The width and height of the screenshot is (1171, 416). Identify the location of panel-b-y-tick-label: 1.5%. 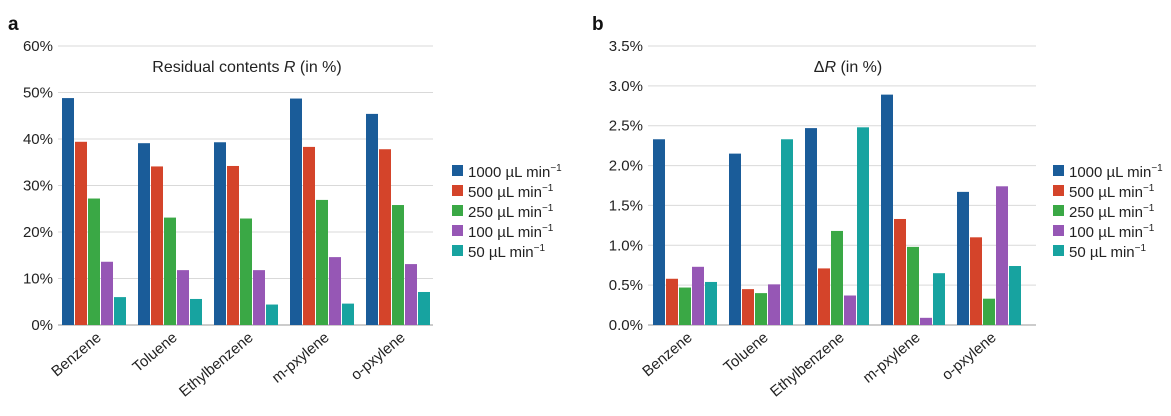
(626, 205).